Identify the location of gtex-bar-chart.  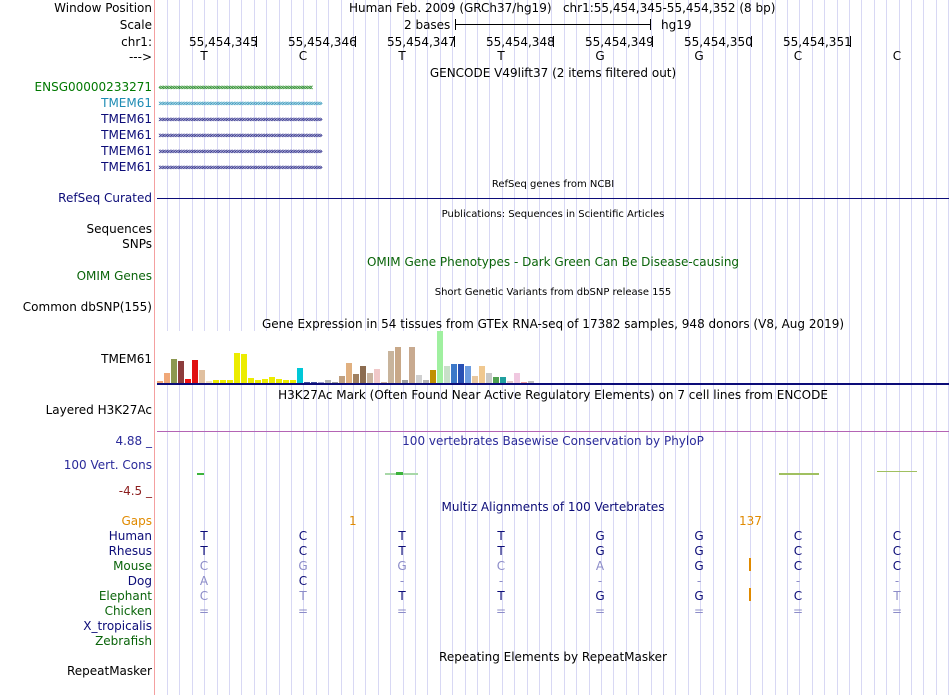
(347, 357).